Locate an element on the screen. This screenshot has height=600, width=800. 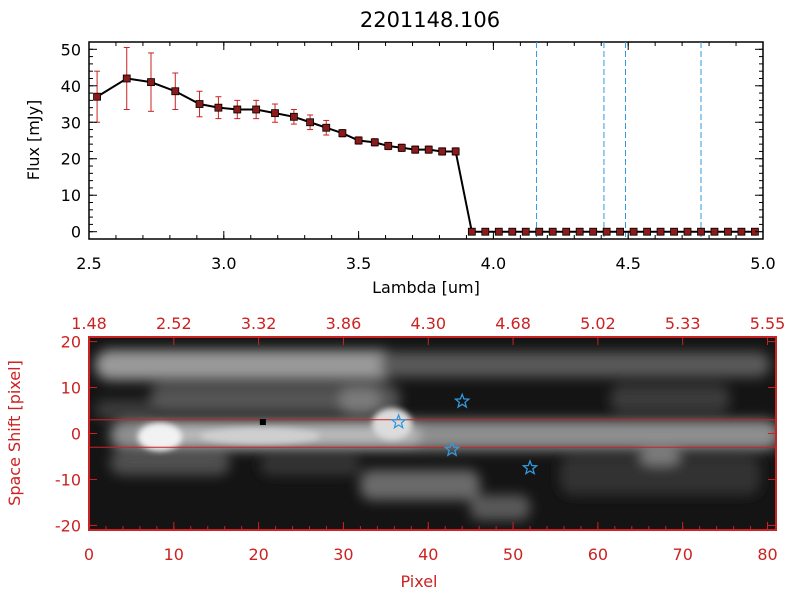
bottom-x-tick-label-4: 40 is located at coordinates (428, 554).